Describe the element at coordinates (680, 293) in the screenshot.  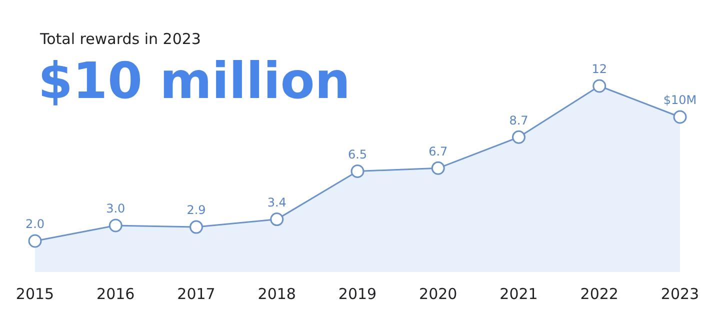
I see `x-tick-label: 2023` at that location.